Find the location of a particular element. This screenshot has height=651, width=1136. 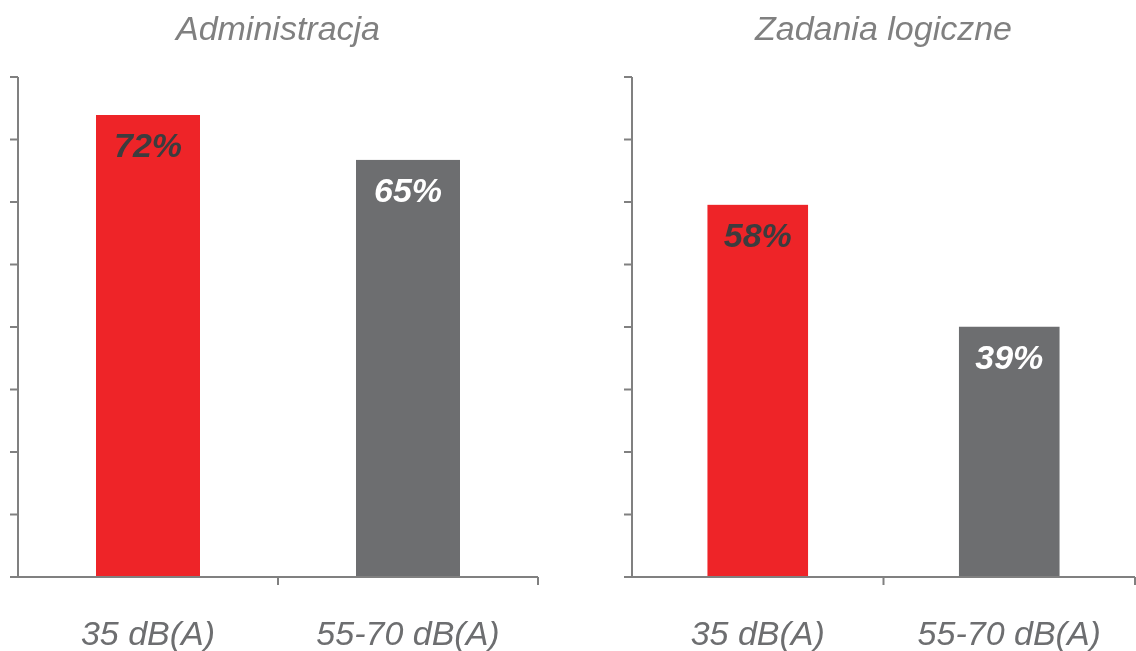

data-label: 72% is located at coordinates (148, 145).